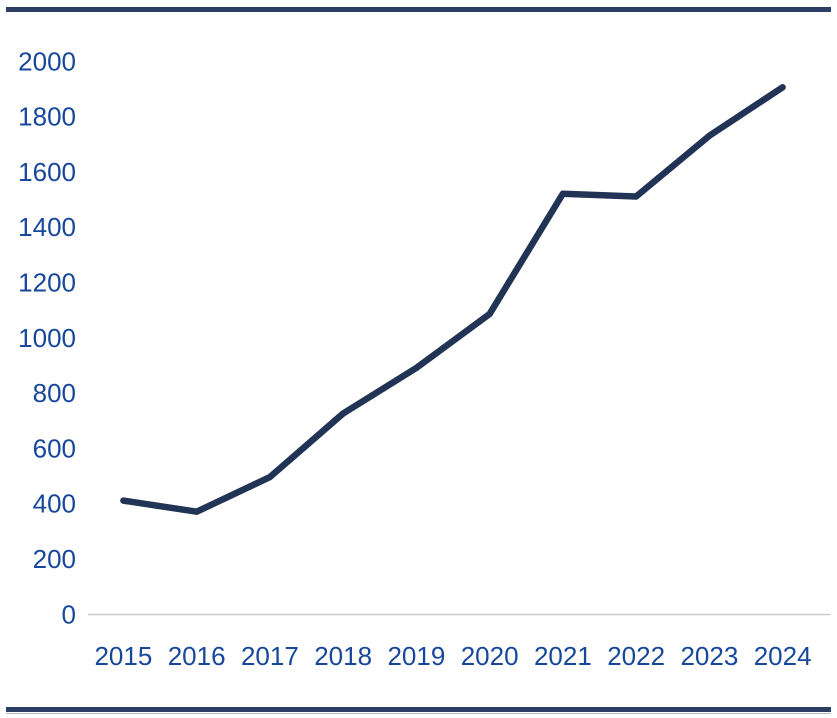  Describe the element at coordinates (783, 656) in the screenshot. I see `x-tick-label: 2024` at that location.